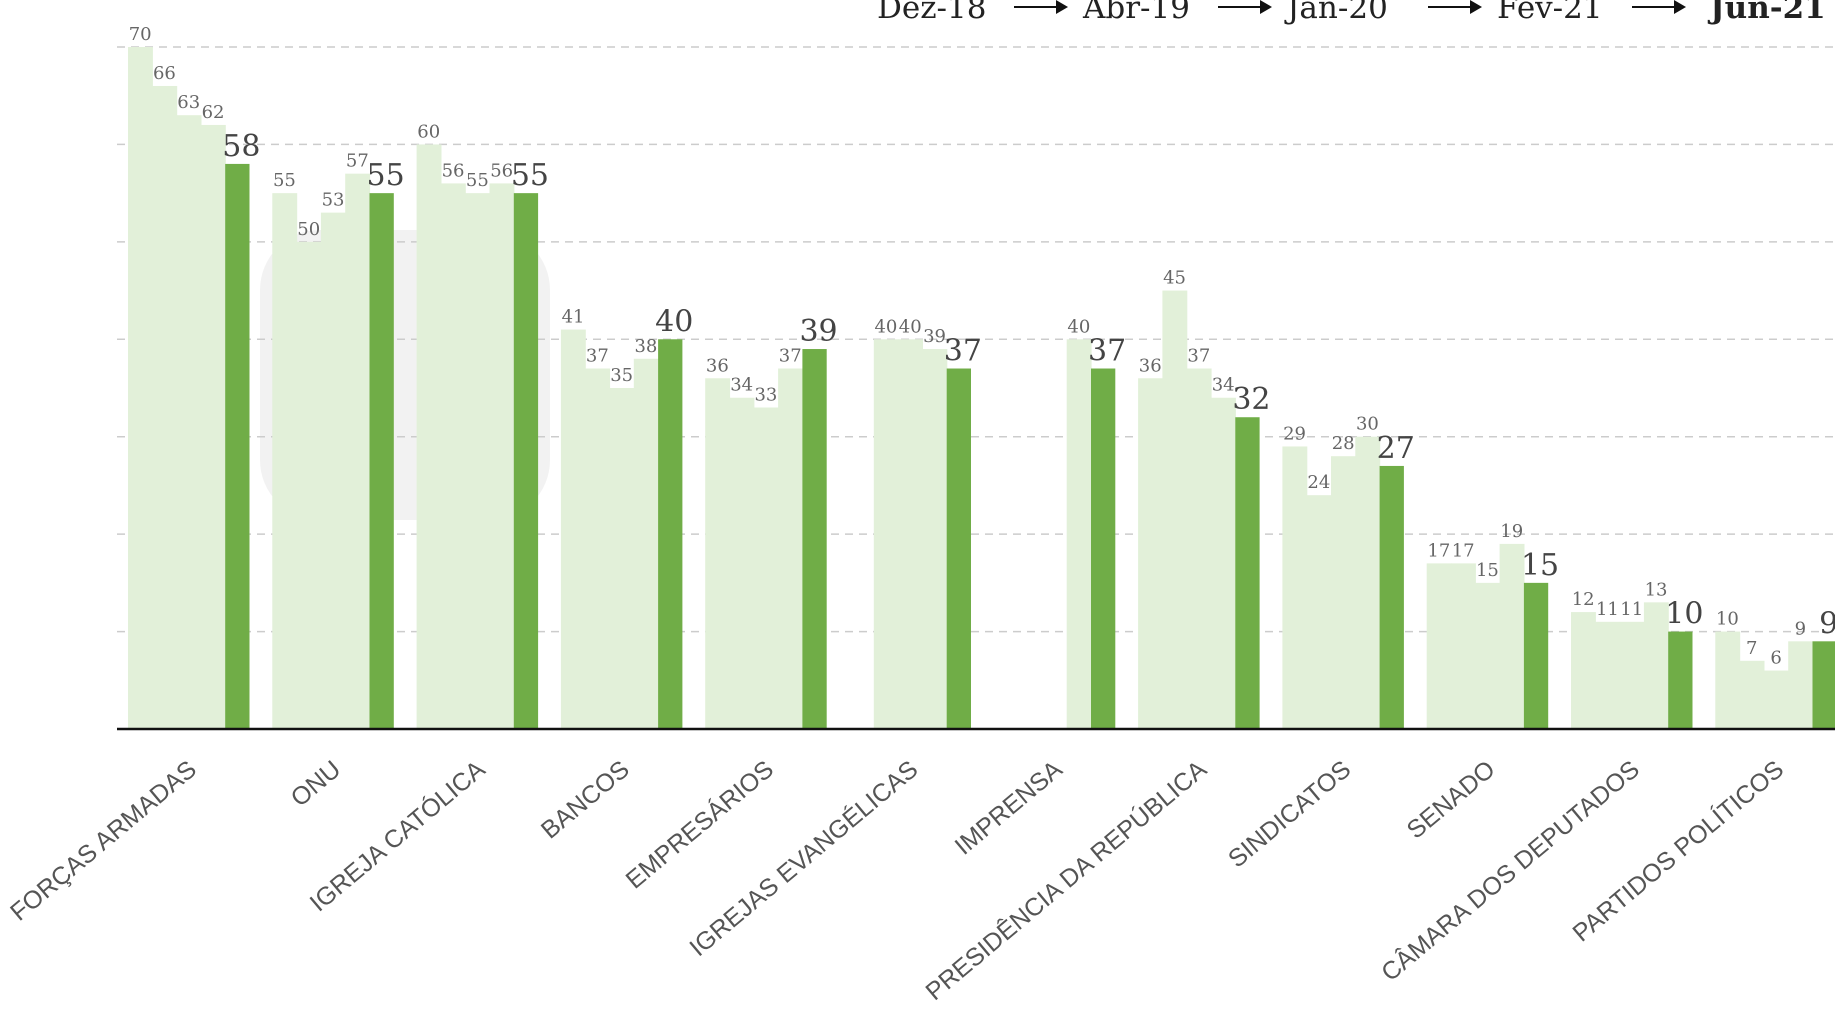 This screenshot has height=1026, width=1835. What do you see at coordinates (804, 858) in the screenshot?
I see `category-label: IGREJAS EVANGÉLICAS` at bounding box center [804, 858].